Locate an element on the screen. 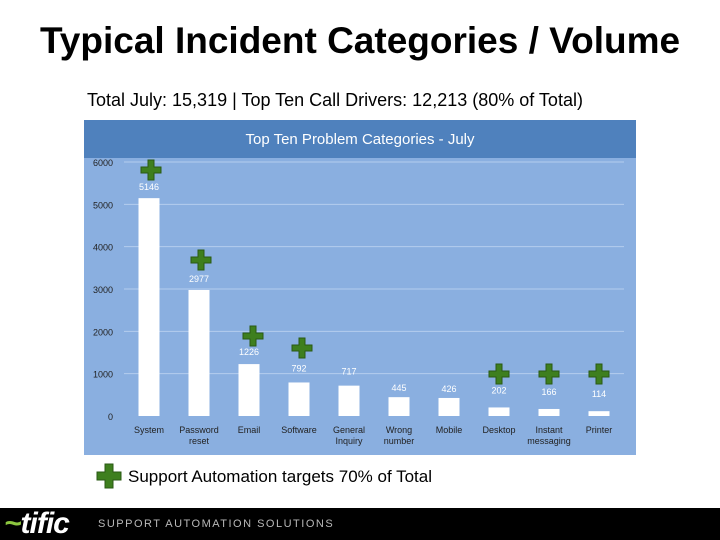 This screenshot has height=540, width=720. data-label: 445 is located at coordinates (398, 388).